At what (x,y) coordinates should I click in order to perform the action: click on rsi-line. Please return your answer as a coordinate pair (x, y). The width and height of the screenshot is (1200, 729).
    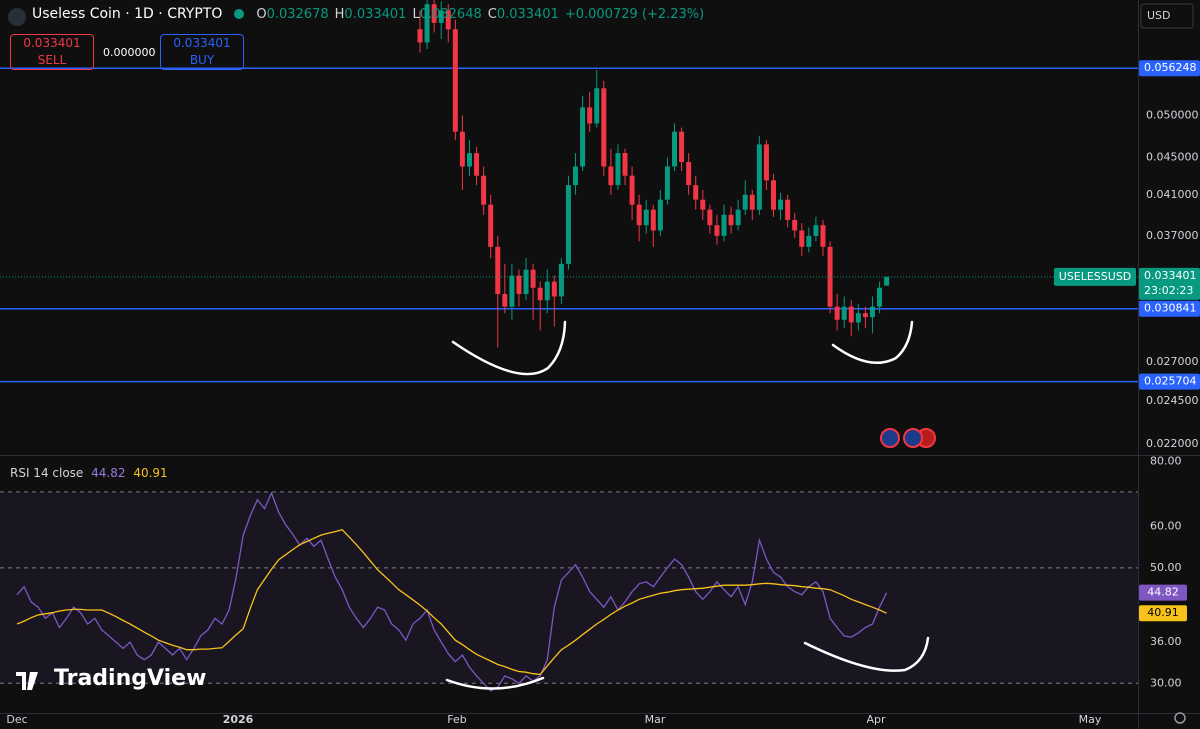
    Looking at the image, I should click on (451, 602).